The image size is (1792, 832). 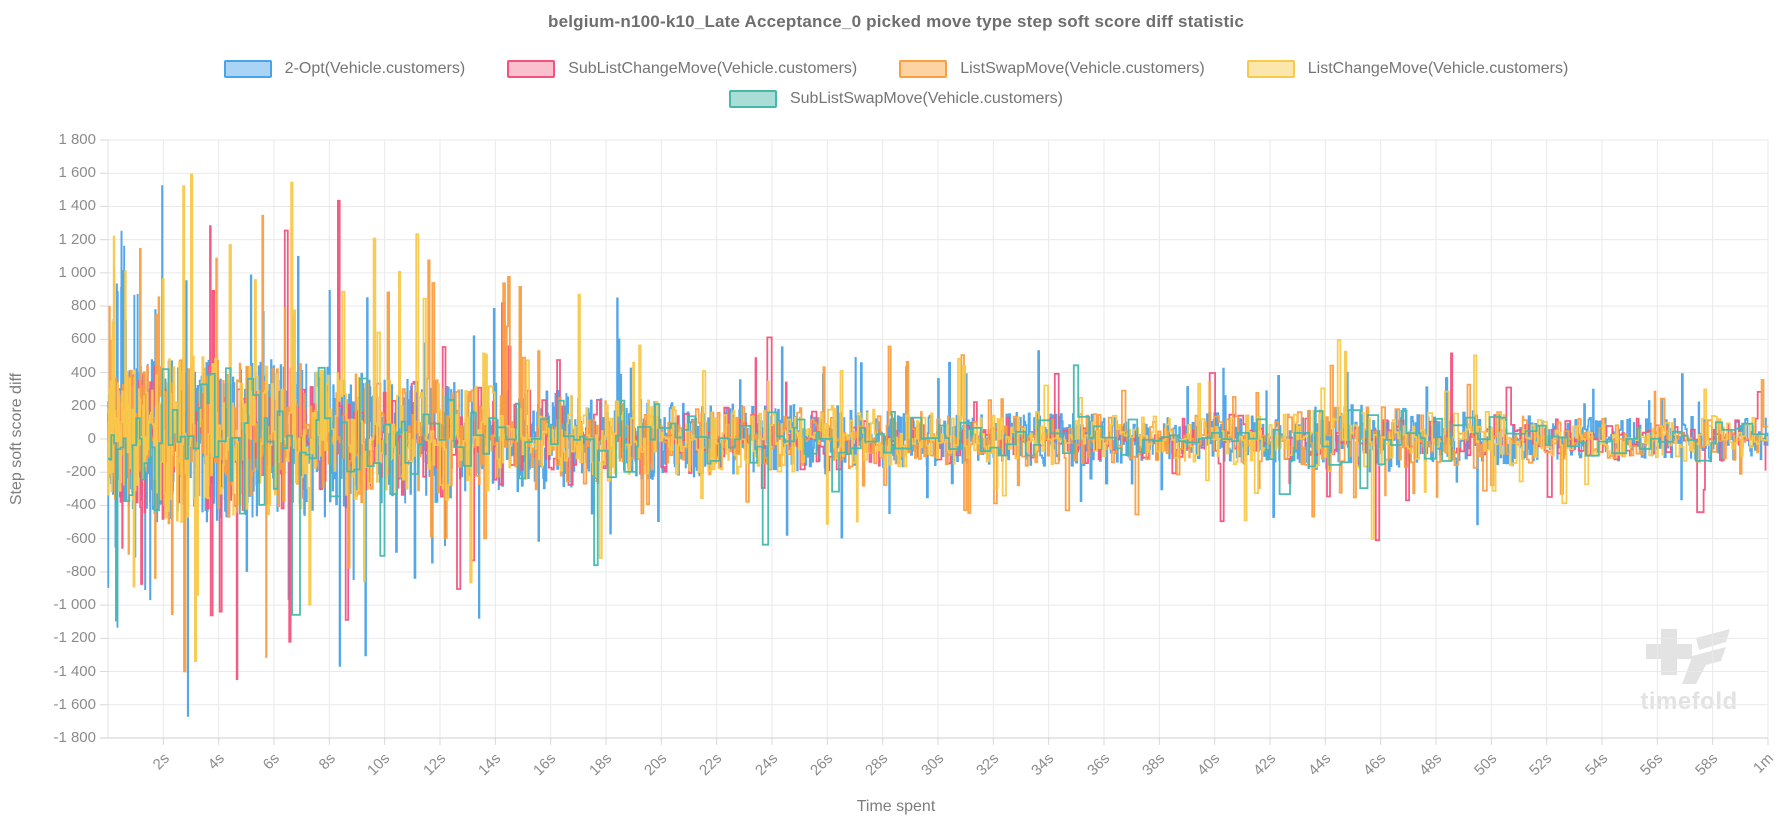 What do you see at coordinates (74, 605) in the screenshot?
I see `y-tick-label: -1 000` at bounding box center [74, 605].